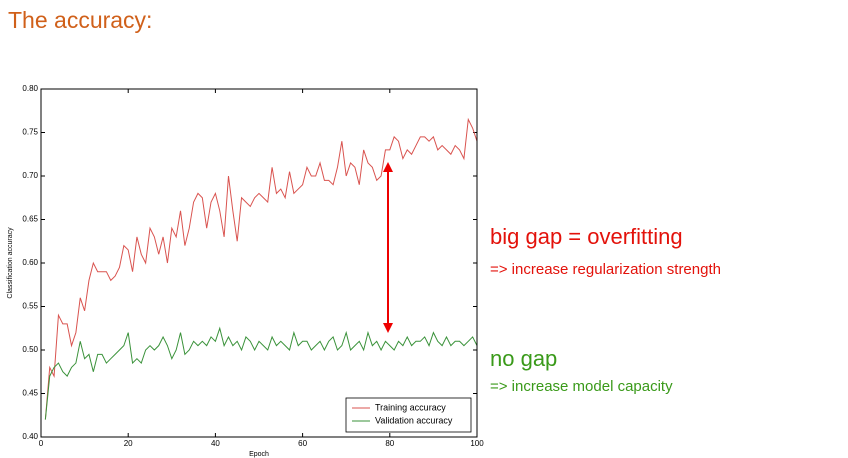  What do you see at coordinates (30, 88) in the screenshot?
I see `y-tick-label: 0.80` at bounding box center [30, 88].